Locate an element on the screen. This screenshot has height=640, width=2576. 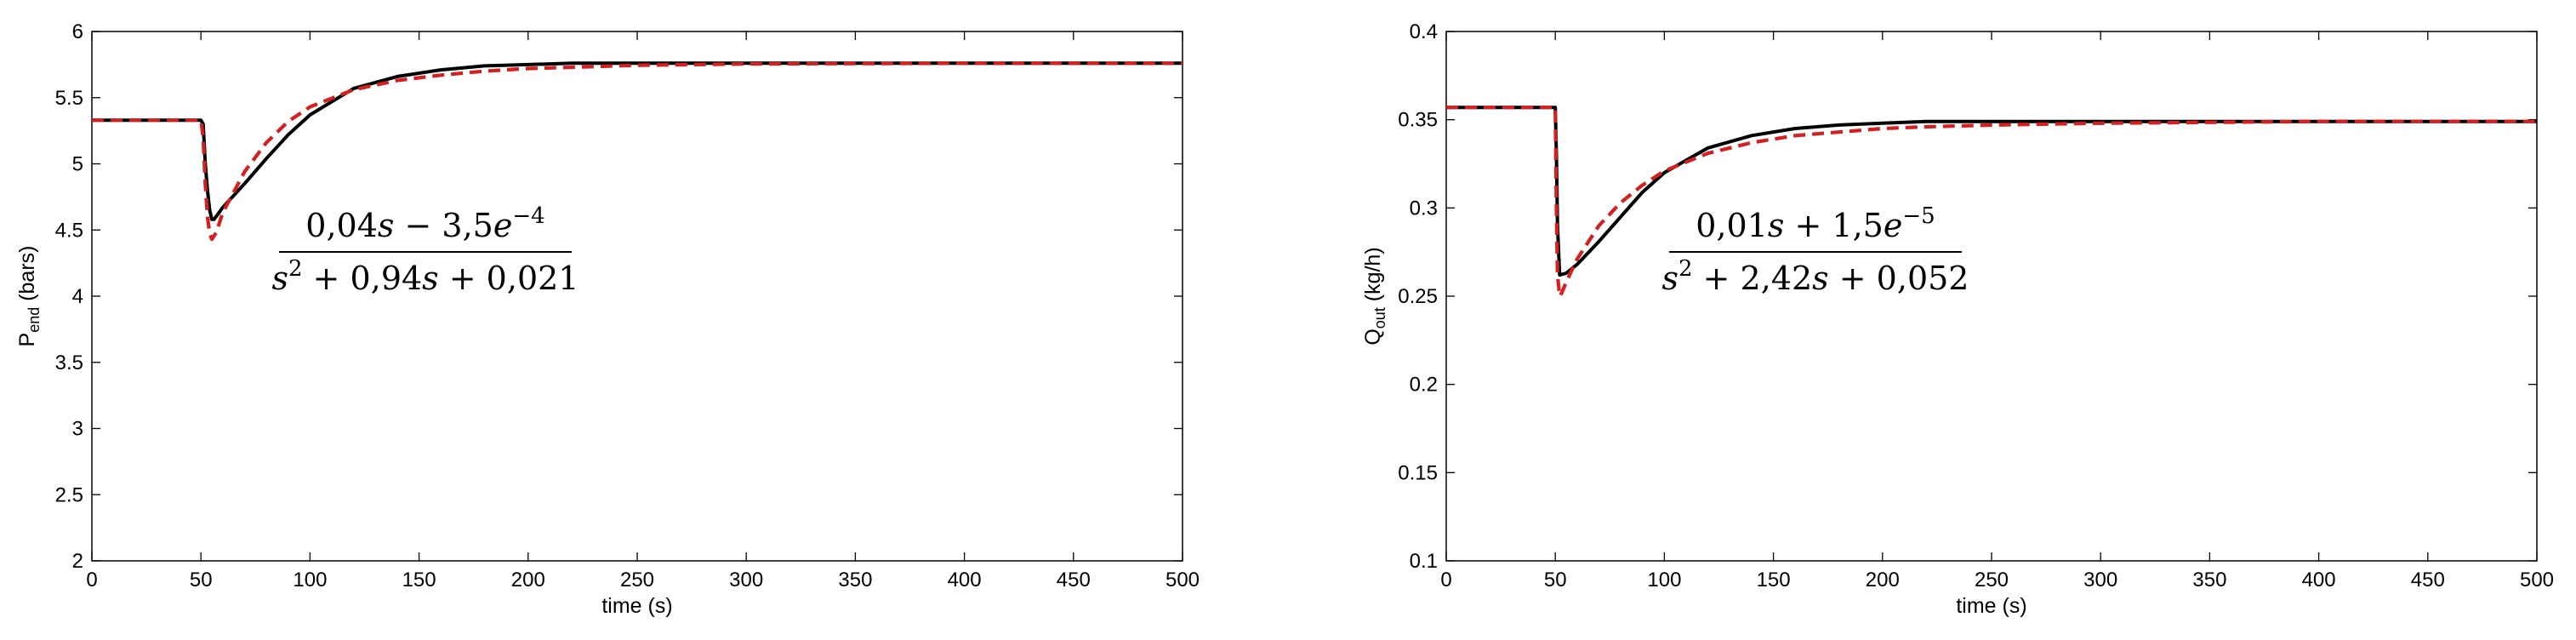
y-tick-label-2: 3 is located at coordinates (77, 429).